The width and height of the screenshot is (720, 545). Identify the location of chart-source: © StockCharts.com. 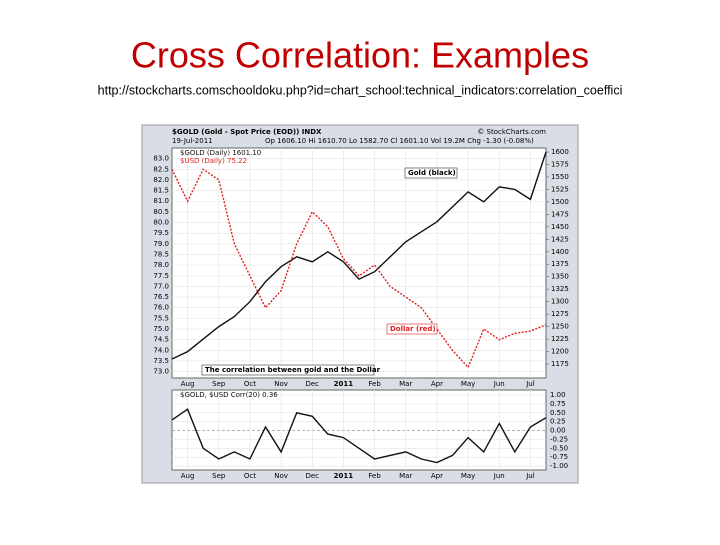
(511, 132).